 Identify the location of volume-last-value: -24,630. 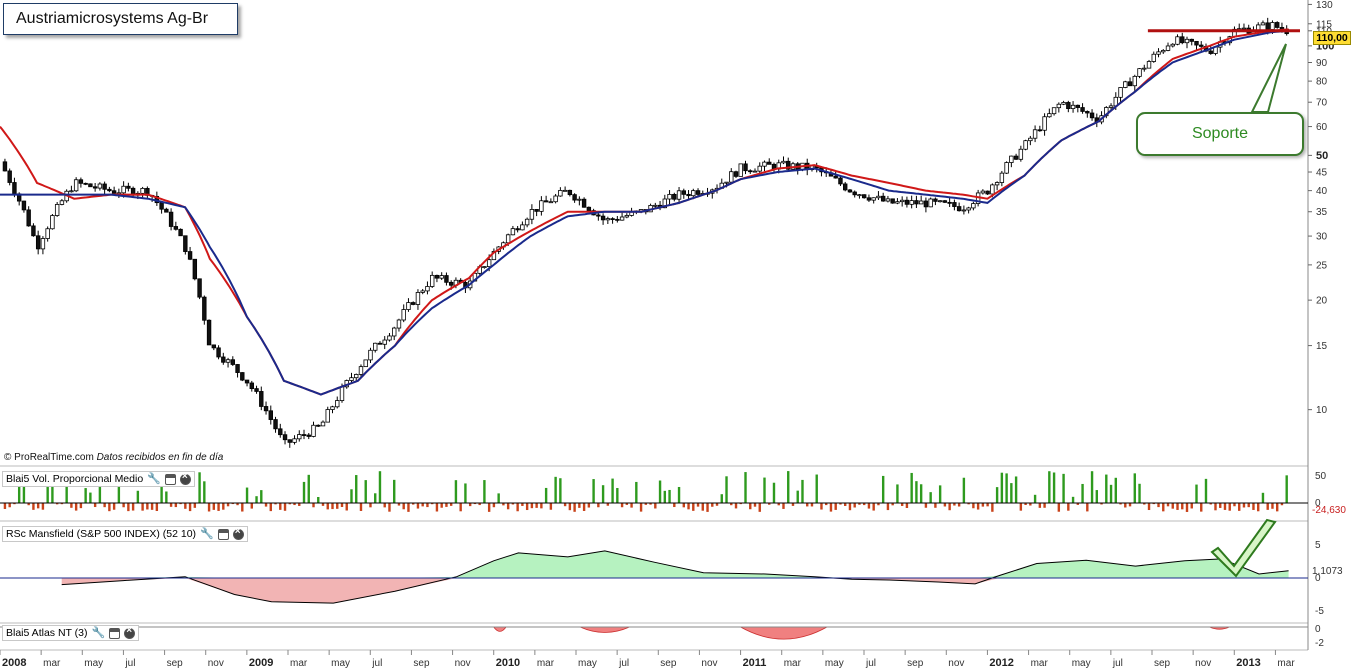
(1329, 510).